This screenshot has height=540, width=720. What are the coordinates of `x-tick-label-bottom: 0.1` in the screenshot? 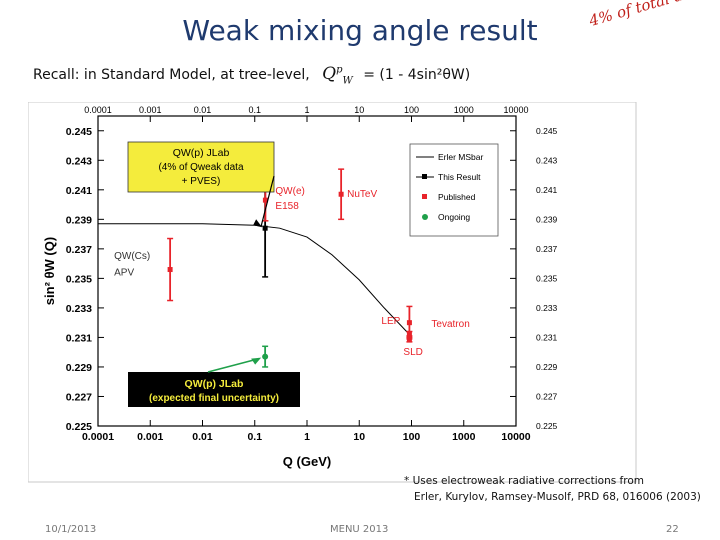 It's located at (254, 437).